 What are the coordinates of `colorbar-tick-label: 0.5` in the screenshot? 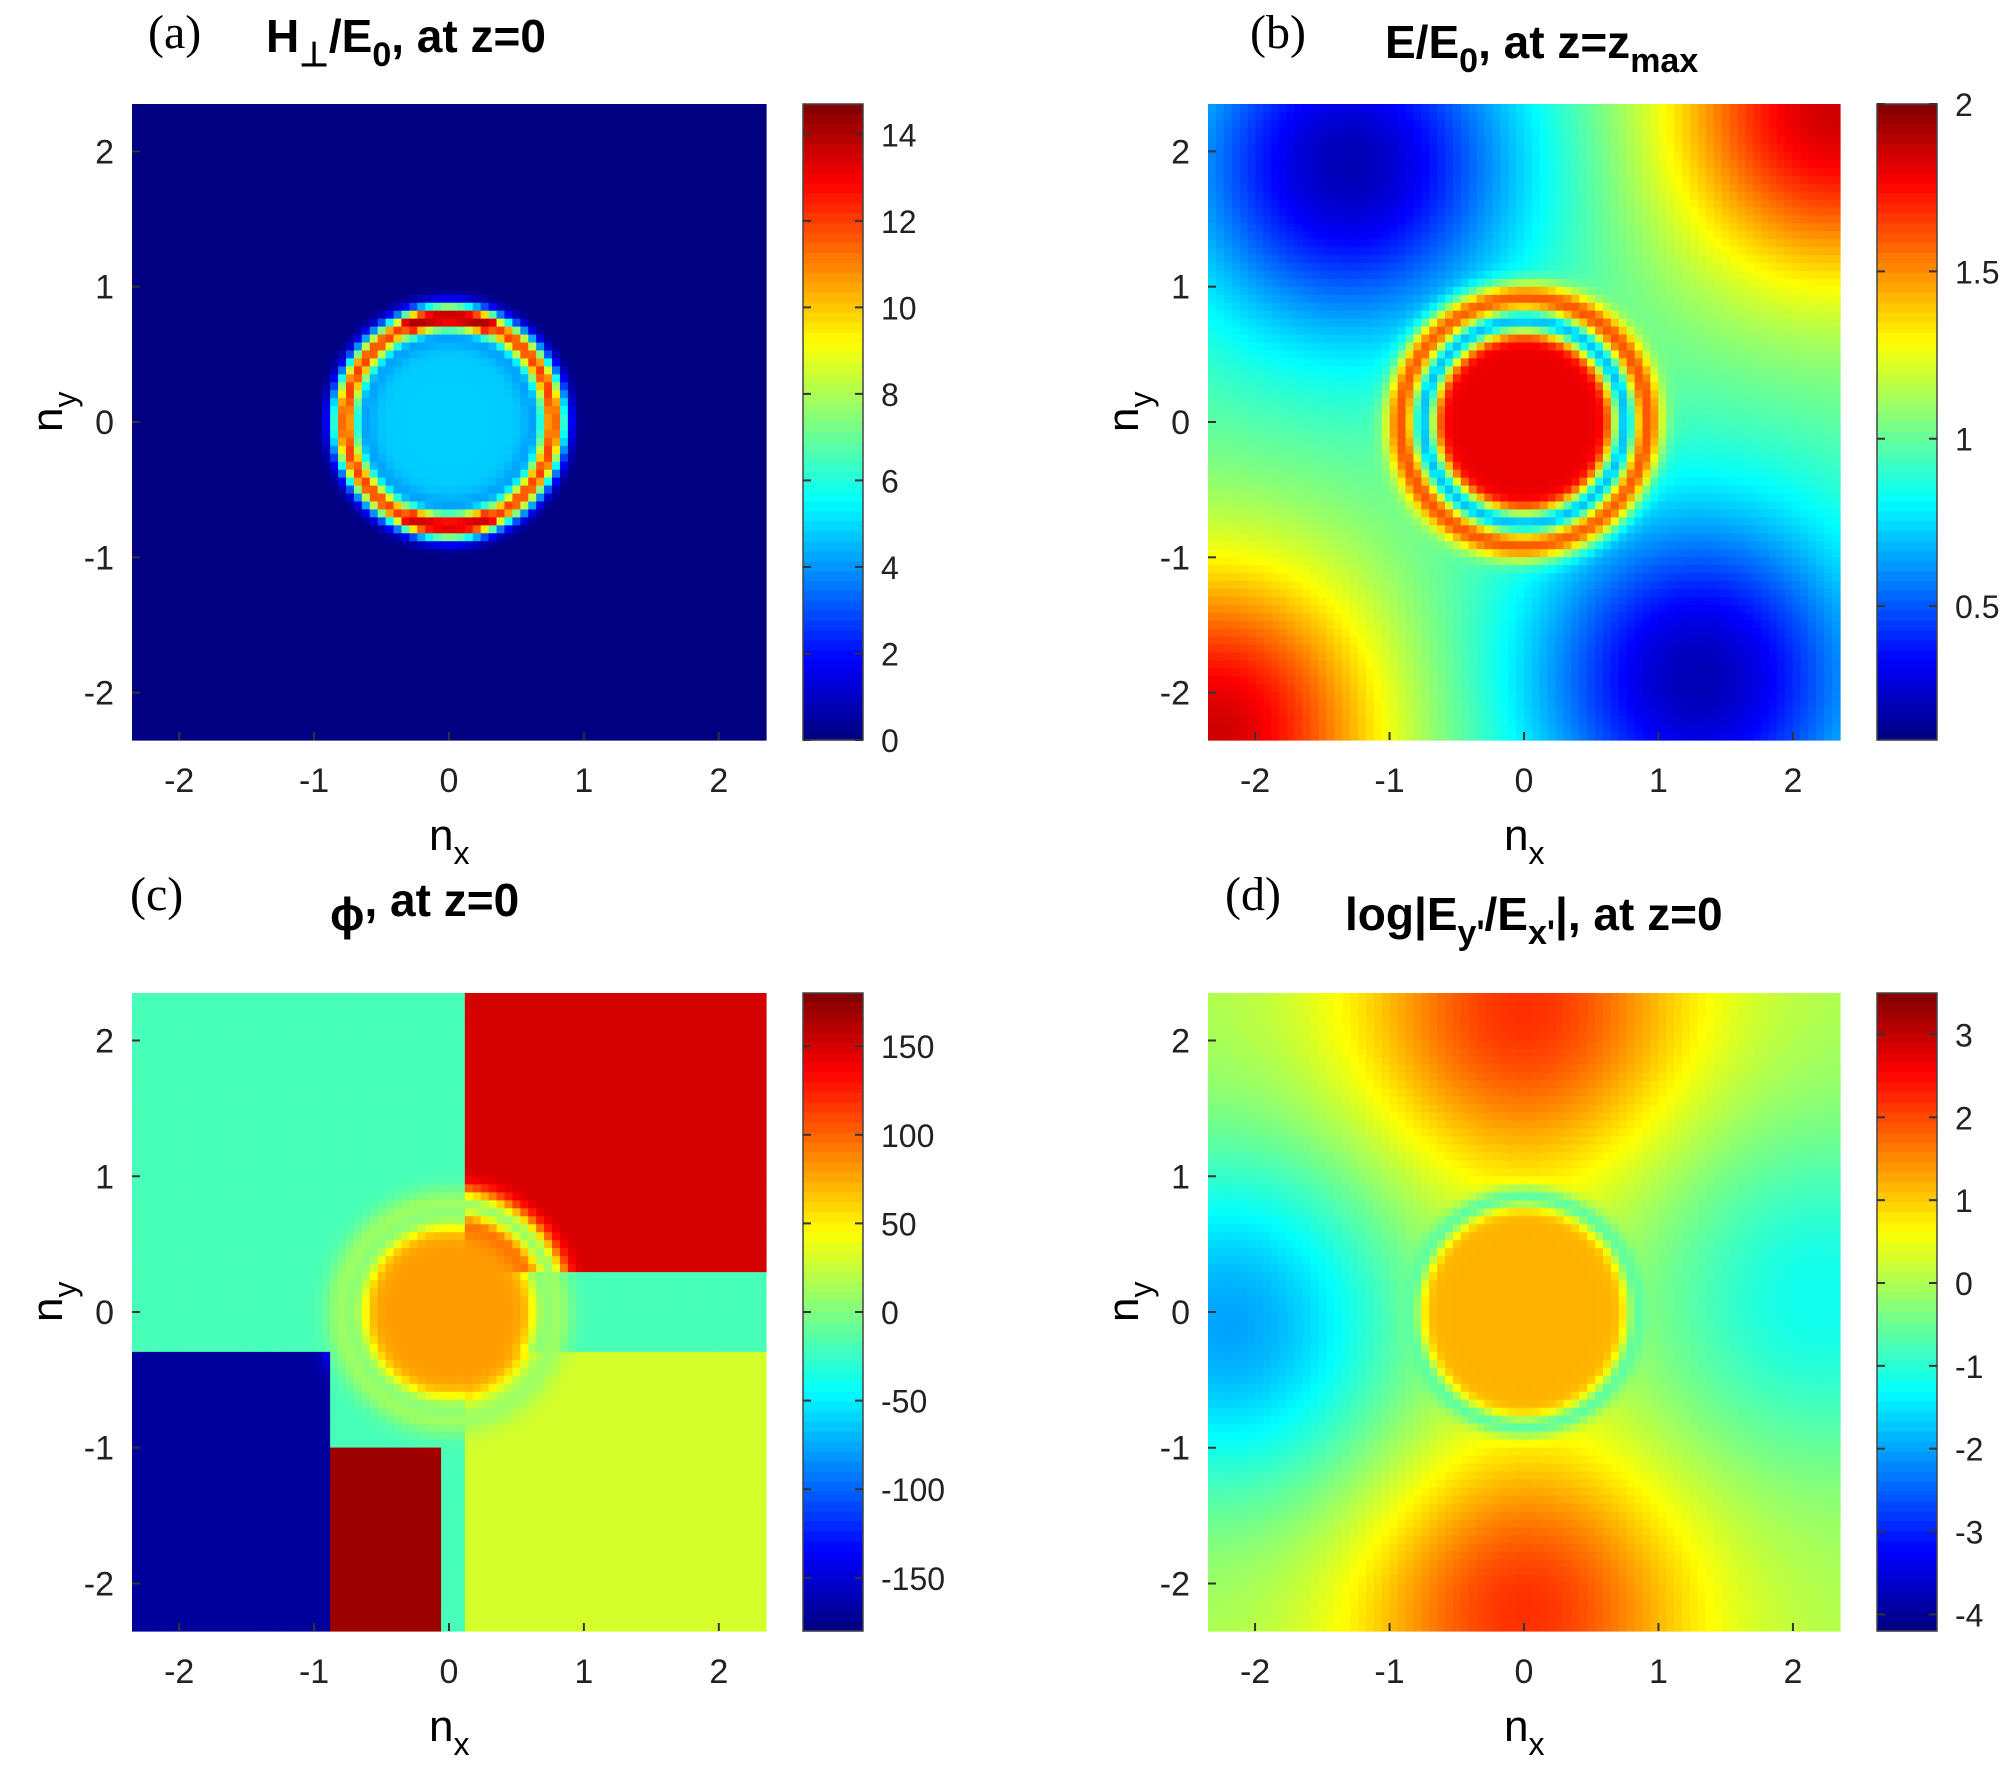 It's located at (1977, 607).